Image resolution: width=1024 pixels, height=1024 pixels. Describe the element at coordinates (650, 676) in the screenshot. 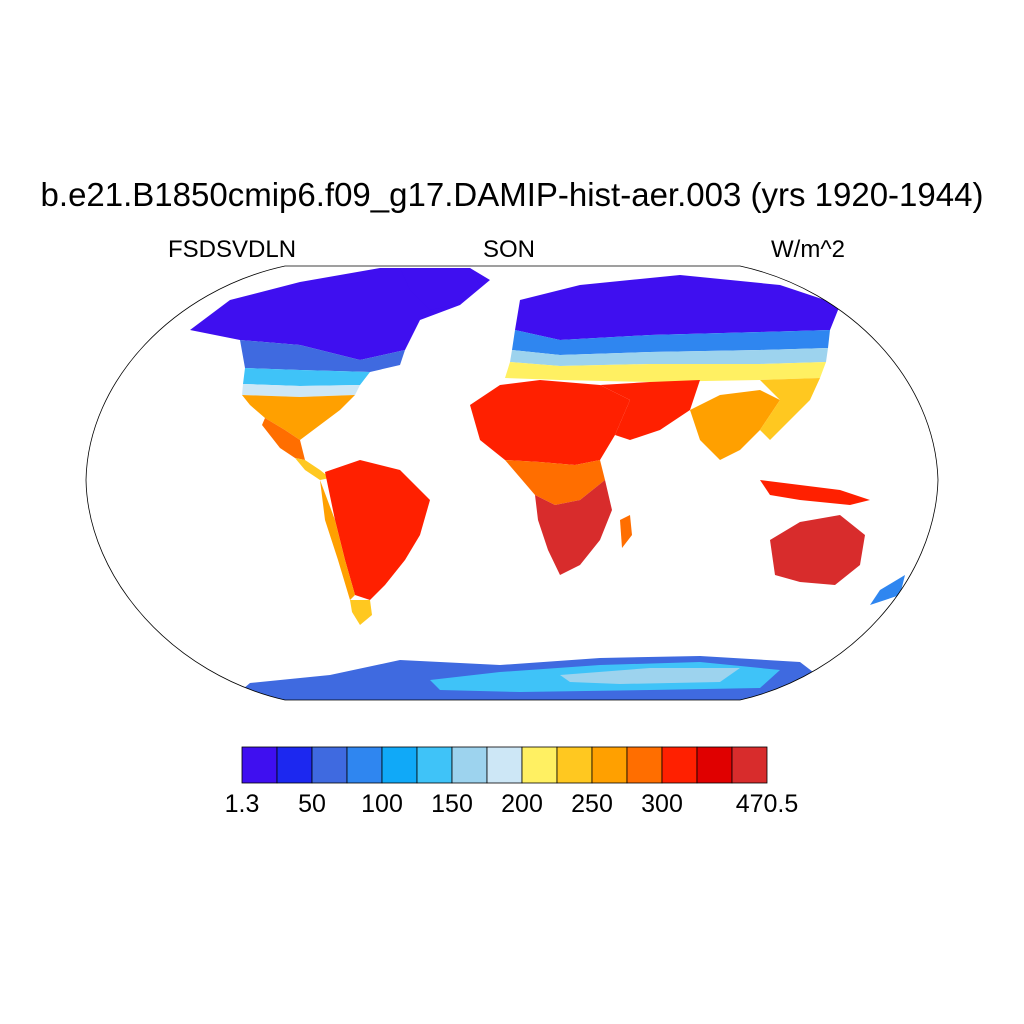

I see `antarctica-plateau` at that location.